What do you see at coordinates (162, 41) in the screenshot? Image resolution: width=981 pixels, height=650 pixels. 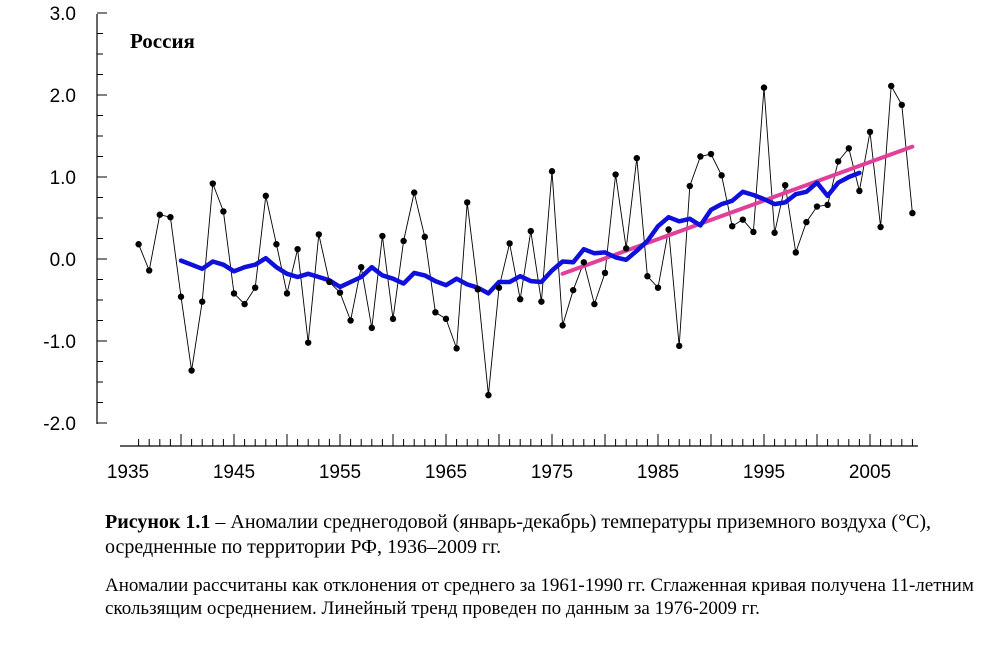 I see `chart-title: Россия` at bounding box center [162, 41].